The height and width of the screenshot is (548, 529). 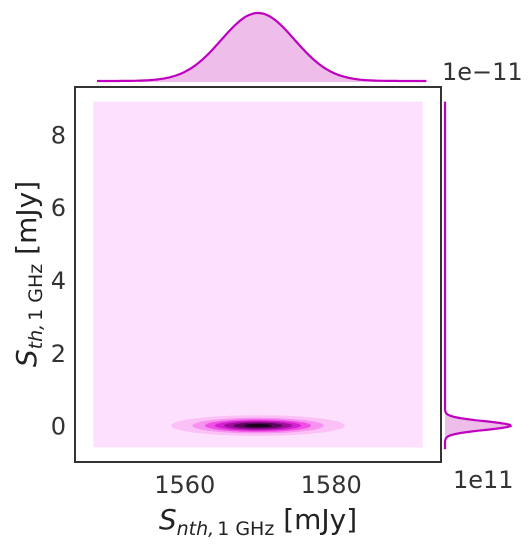 I want to click on y-tick-label: 2, so click(x=58, y=354).